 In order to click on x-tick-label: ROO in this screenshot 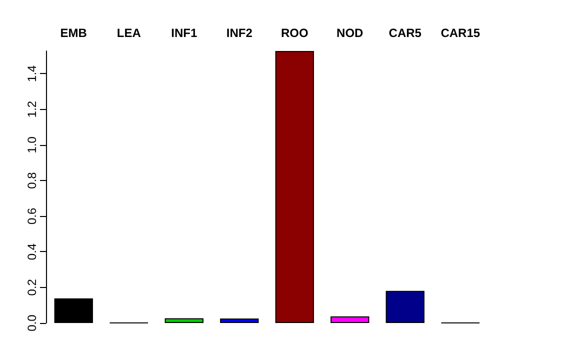, I will do `click(294, 33)`.